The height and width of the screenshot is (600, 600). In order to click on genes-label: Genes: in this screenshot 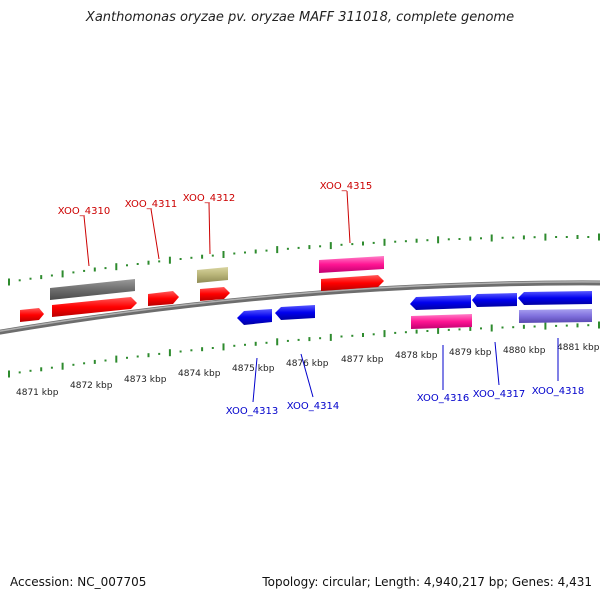, I will do `click(532, 582)`.